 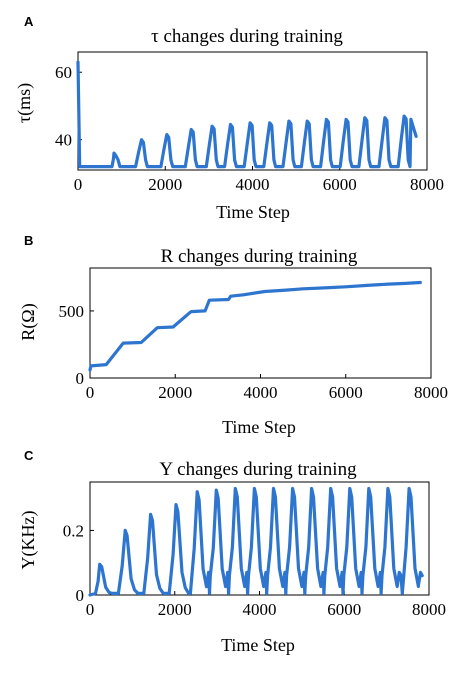 I want to click on panel-c-x-axis-label: Time Step, so click(x=258, y=645).